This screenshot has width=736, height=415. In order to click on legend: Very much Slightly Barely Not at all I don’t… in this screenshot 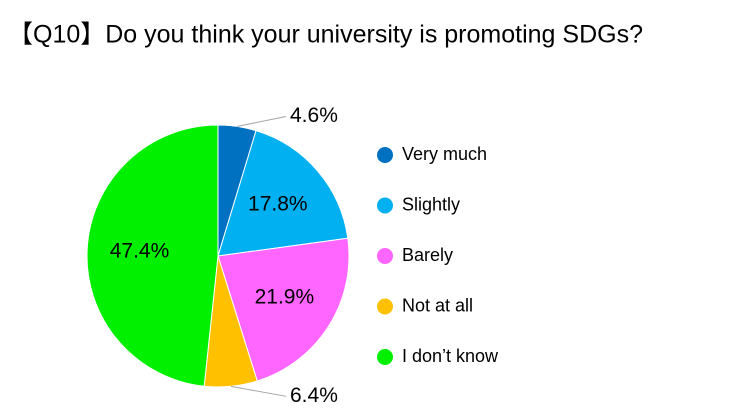, I will do `click(438, 255)`.